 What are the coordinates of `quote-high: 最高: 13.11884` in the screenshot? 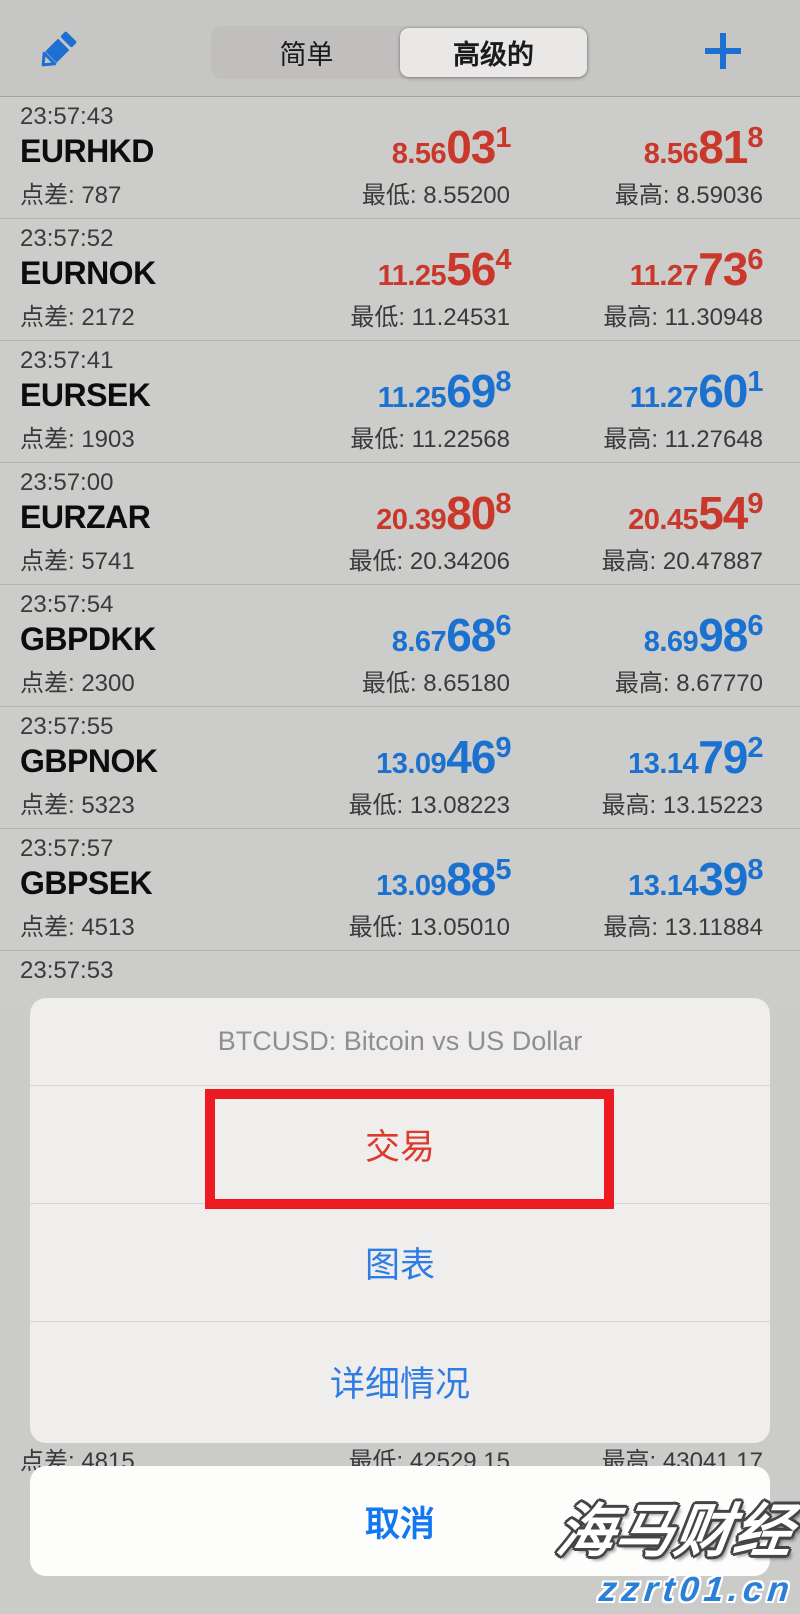 It's located at (683, 927).